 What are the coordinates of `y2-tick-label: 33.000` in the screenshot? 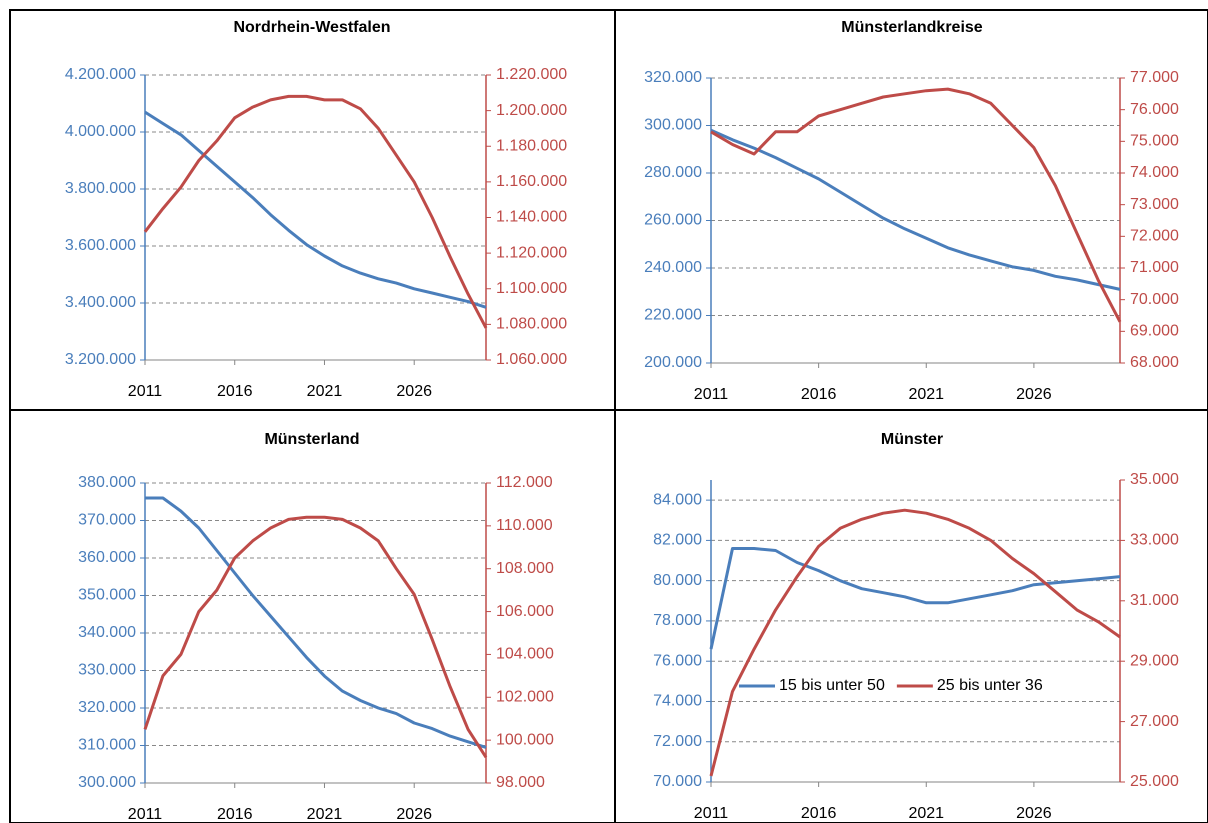 It's located at (1154, 540).